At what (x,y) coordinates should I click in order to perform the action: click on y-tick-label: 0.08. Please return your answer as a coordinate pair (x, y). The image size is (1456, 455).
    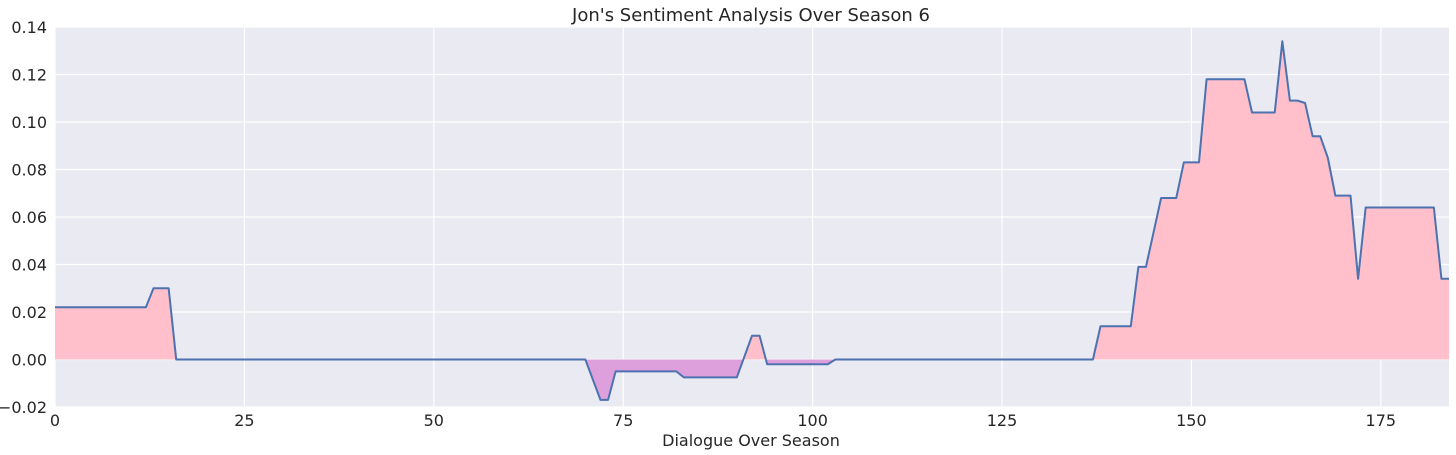
    Looking at the image, I should click on (29, 170).